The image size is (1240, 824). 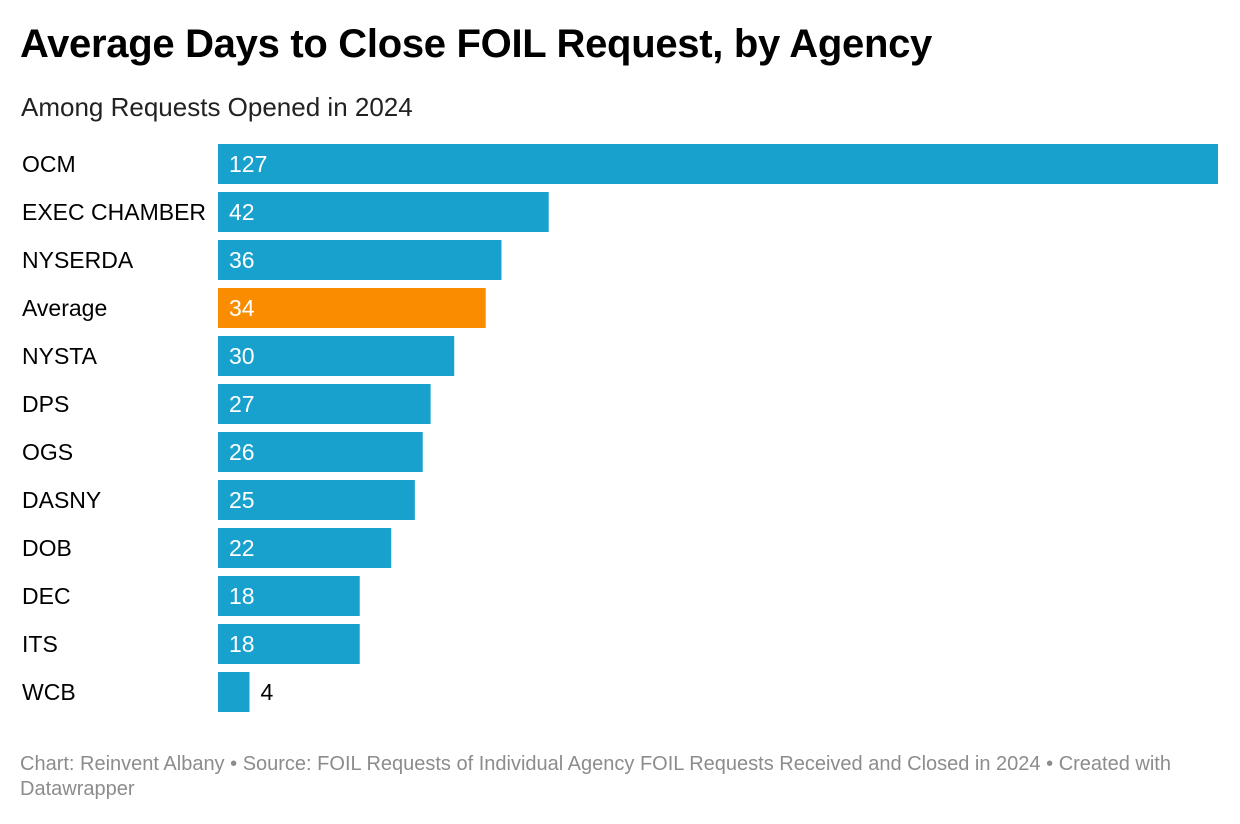 I want to click on value-label-its: 18, so click(x=242, y=644).